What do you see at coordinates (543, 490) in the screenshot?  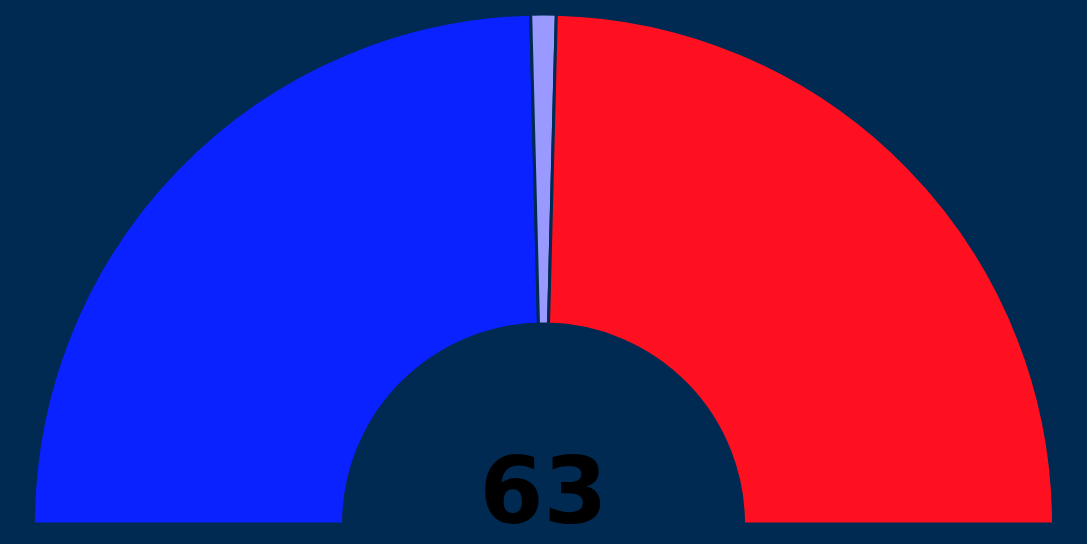 I see `text: 63` at bounding box center [543, 490].